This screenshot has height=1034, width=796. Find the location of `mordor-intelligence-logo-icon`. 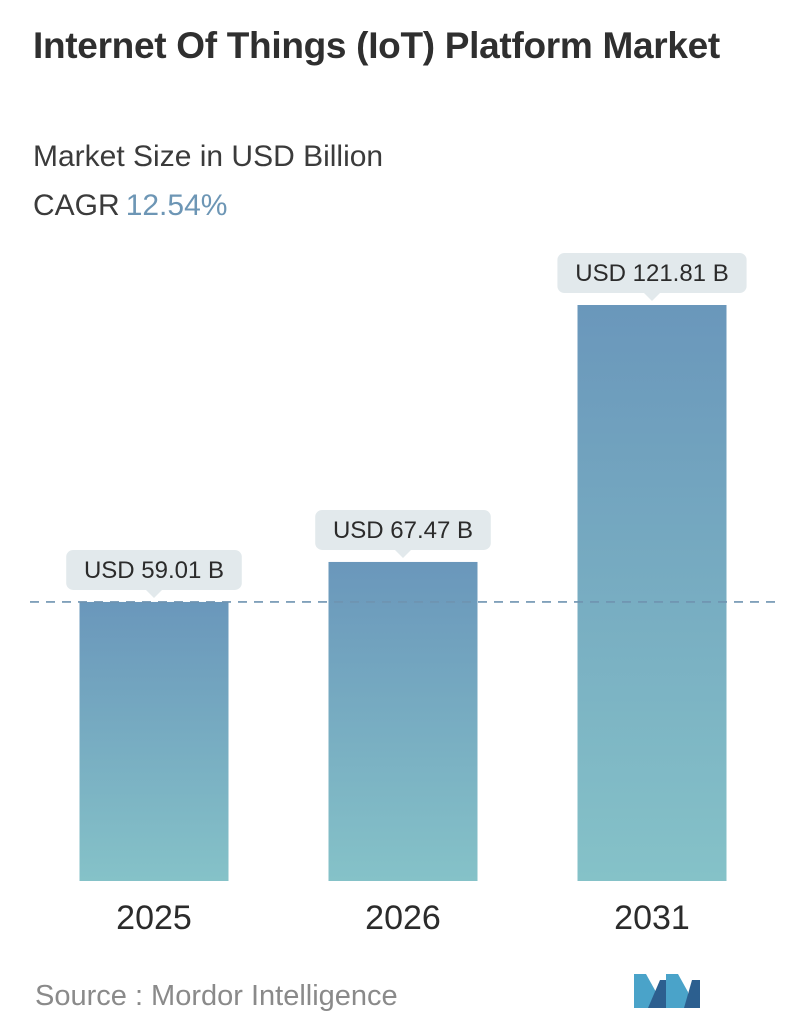

mordor-intelligence-logo-icon is located at coordinates (667, 991).